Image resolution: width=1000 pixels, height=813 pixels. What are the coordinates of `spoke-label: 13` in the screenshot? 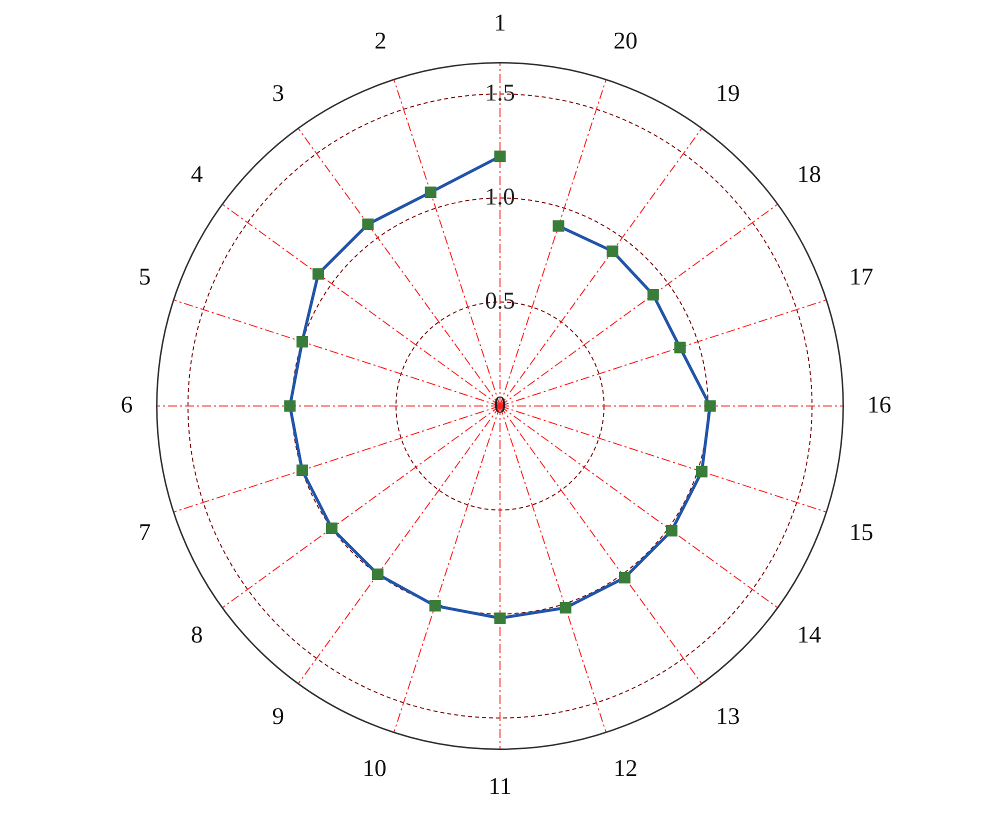 It's located at (728, 717).